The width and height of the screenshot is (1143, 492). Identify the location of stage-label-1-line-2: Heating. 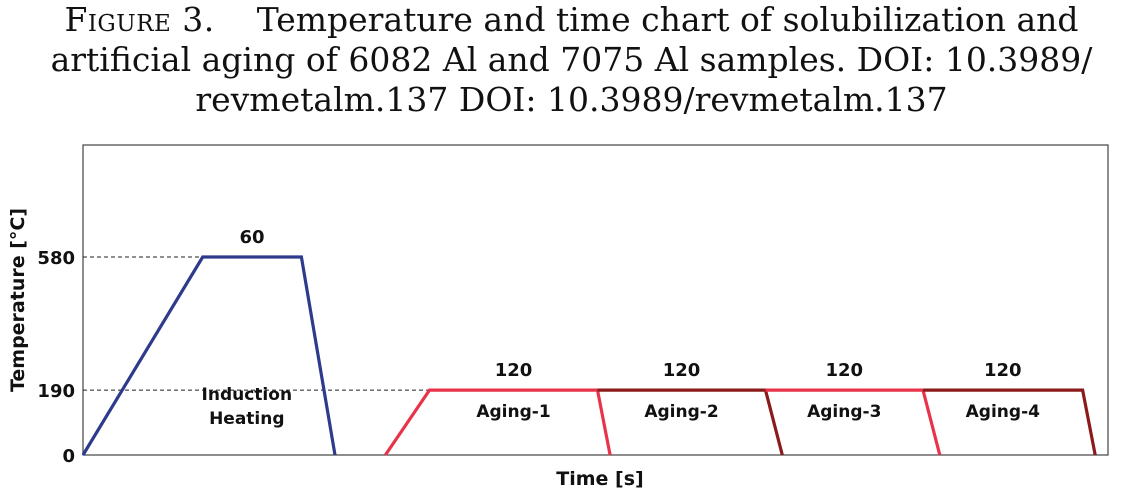
(246, 419).